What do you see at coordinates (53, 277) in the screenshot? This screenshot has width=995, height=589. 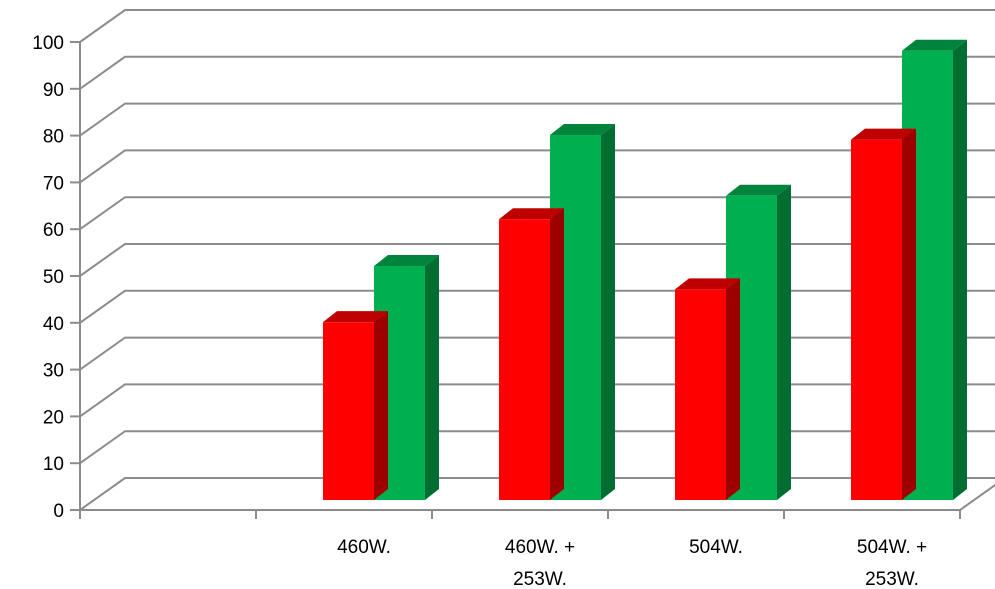 I see `y-tick-label: 50` at bounding box center [53, 277].